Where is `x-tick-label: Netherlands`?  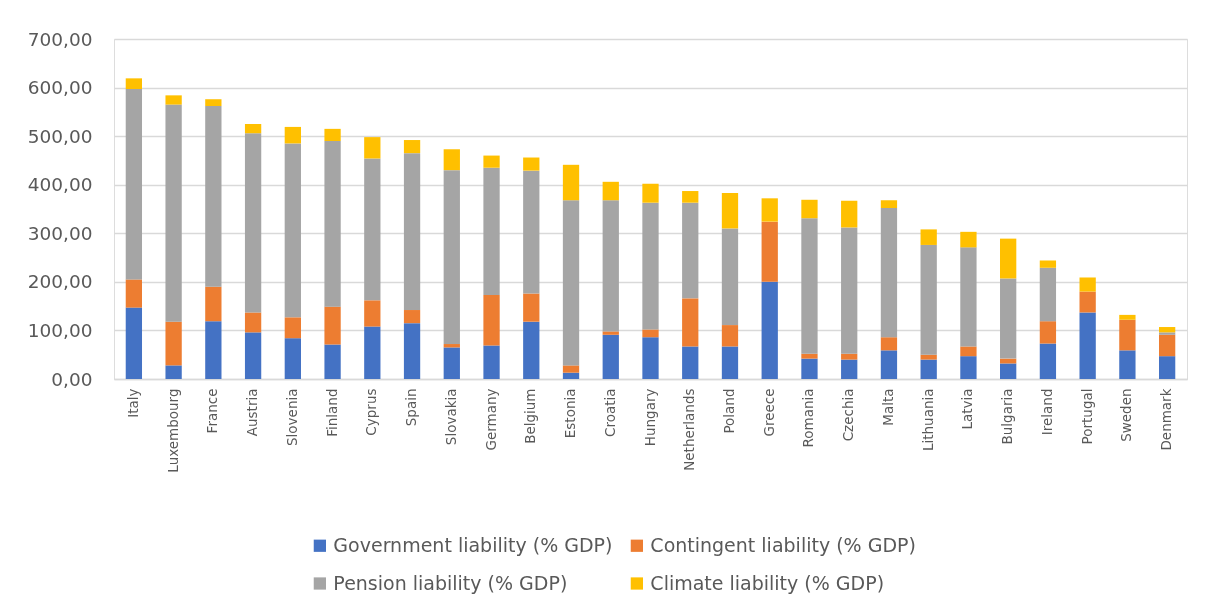
x-tick-label: Netherlands is located at coordinates (689, 429).